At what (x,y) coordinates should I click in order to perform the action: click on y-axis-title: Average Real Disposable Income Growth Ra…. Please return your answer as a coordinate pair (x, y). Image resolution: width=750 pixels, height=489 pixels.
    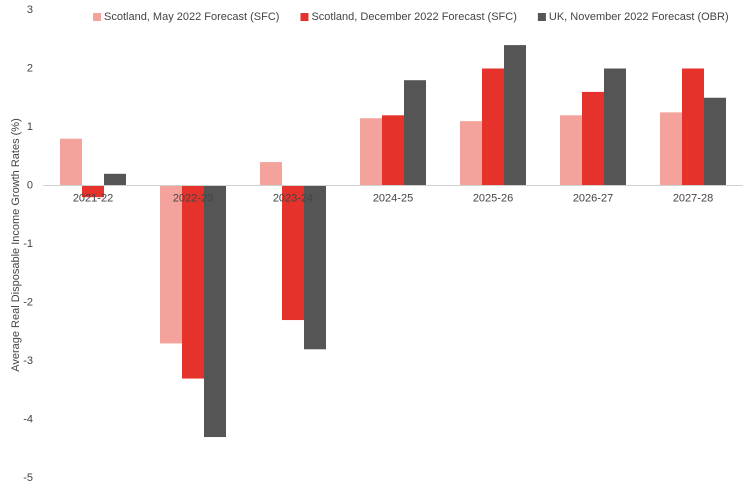
    Looking at the image, I should click on (16, 245).